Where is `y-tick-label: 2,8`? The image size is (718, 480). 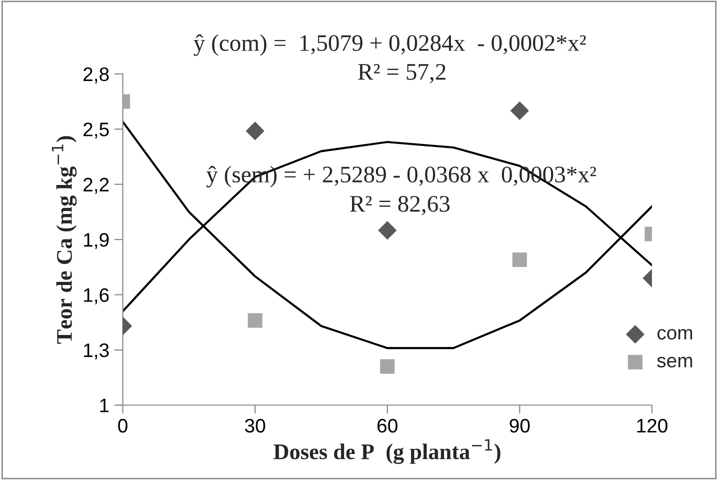
y-tick-label: 2,8 is located at coordinates (96, 75).